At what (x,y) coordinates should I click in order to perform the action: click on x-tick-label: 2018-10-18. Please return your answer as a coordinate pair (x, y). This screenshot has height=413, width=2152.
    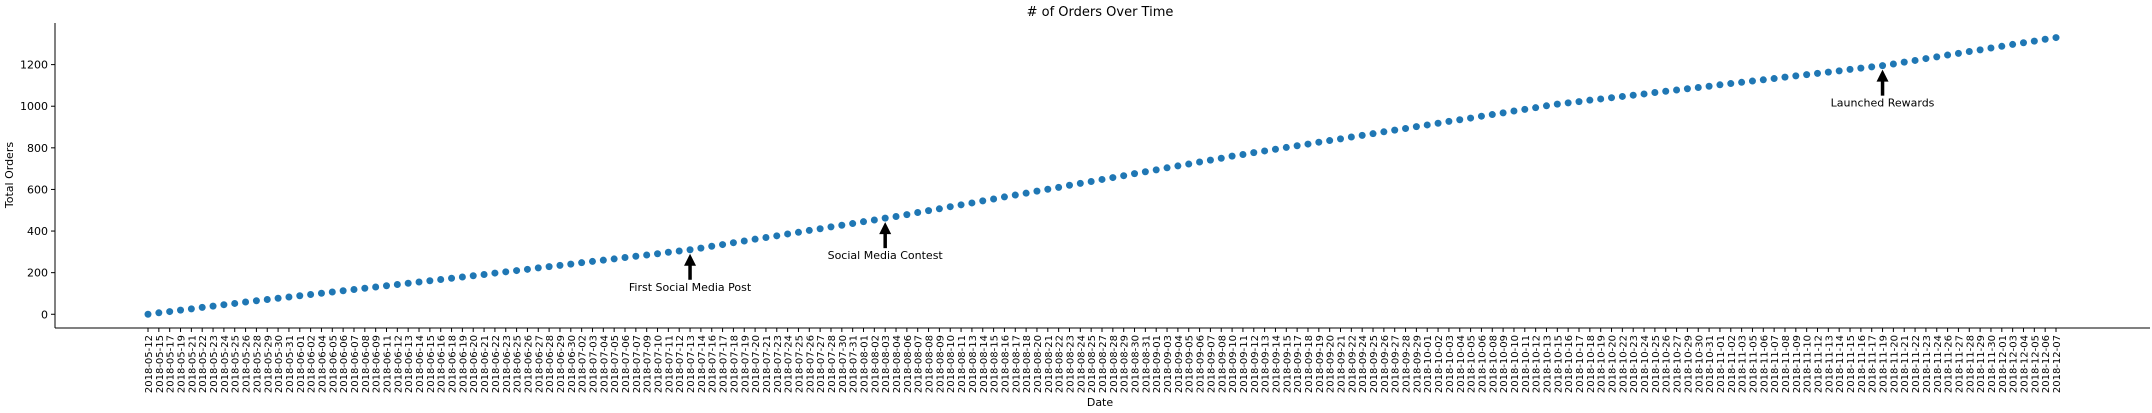
    Looking at the image, I should click on (1591, 364).